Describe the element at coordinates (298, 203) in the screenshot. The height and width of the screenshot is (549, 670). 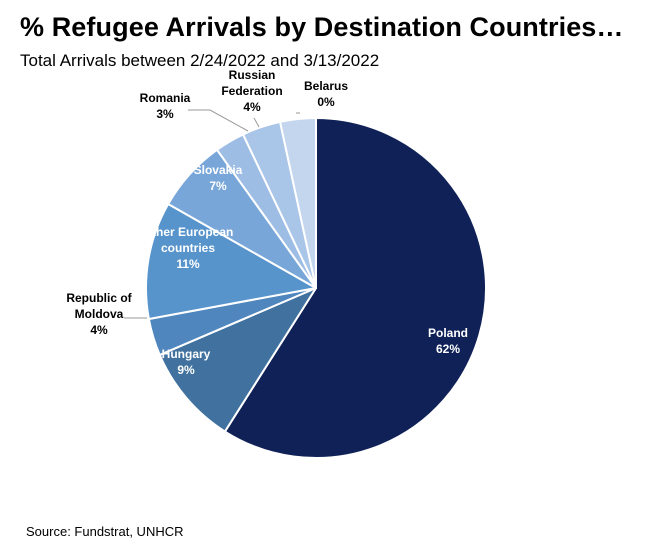
I see `pie-slice-belarus` at that location.